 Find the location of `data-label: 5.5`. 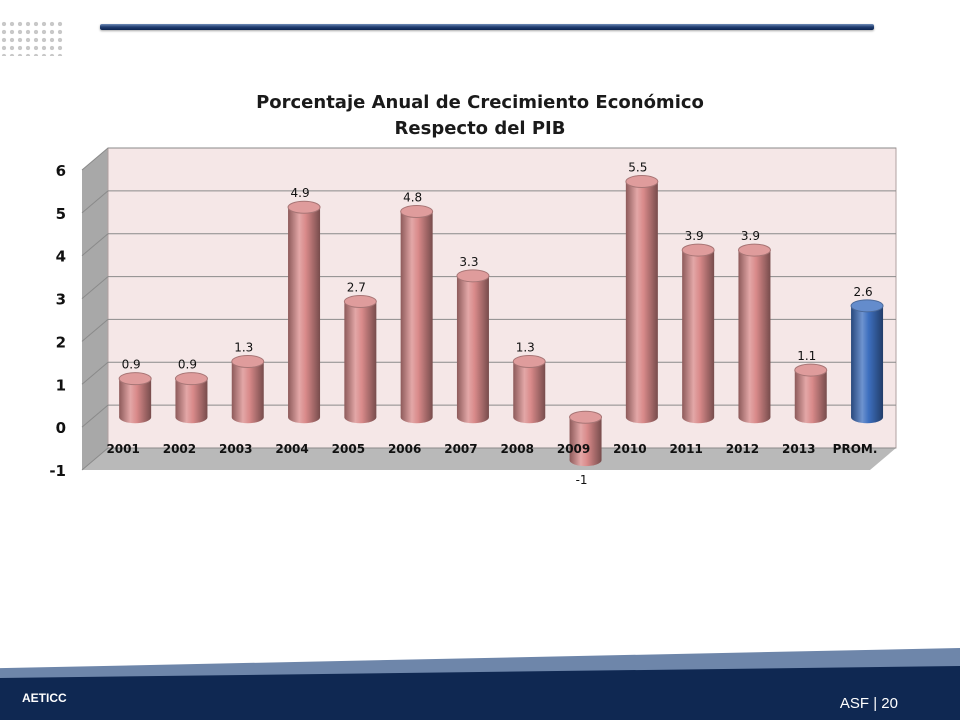

data-label: 5.5 is located at coordinates (637, 168).